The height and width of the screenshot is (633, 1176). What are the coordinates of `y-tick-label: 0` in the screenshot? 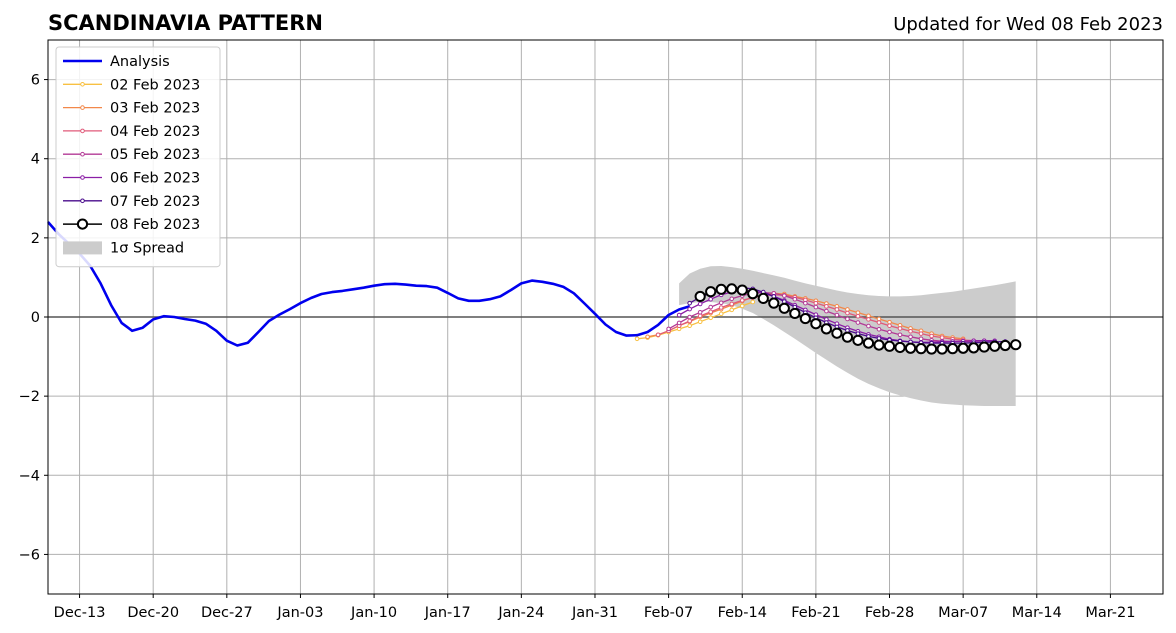 It's located at (35, 318).